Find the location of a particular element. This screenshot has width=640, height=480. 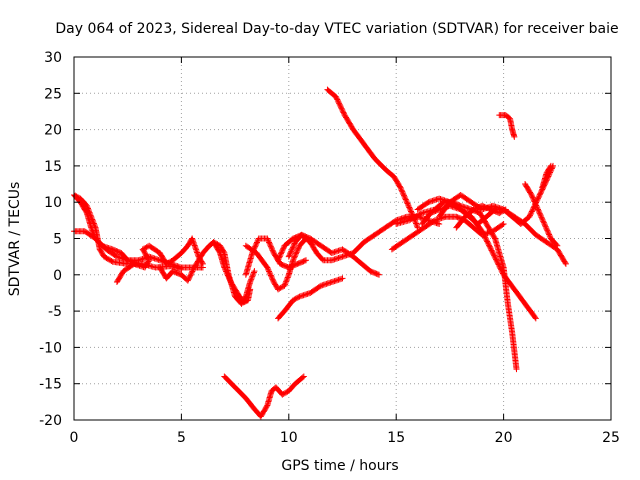

y-axis-label: SDTVAR / TECUs is located at coordinates (15, 239).